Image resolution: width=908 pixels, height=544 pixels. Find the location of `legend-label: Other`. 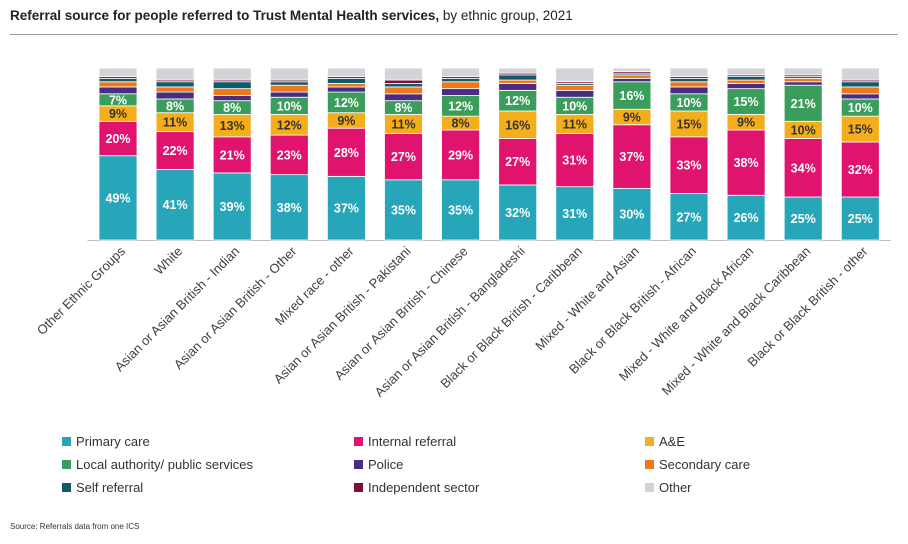

legend-label: Other is located at coordinates (675, 487).